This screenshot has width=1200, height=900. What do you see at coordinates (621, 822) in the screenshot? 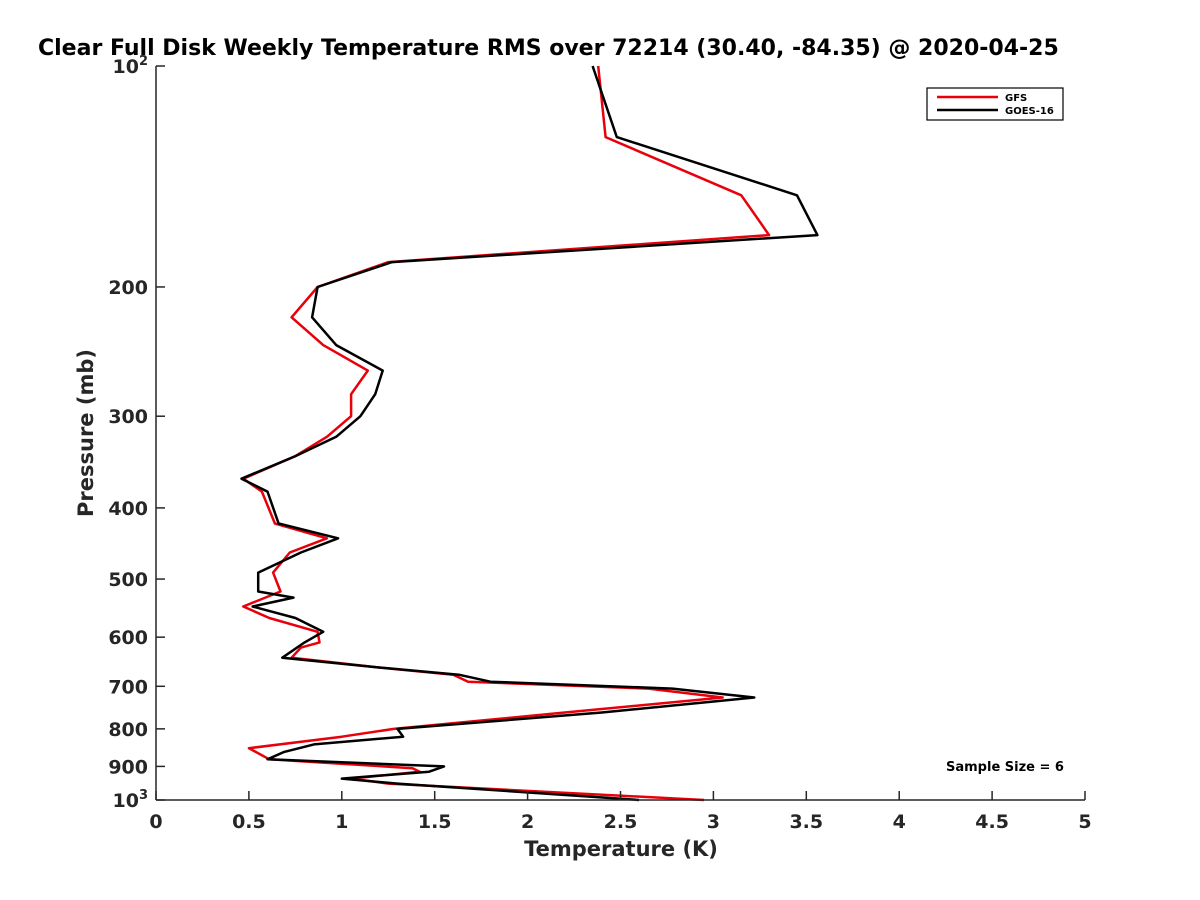
I see `x-tick-label: 2.5` at bounding box center [621, 822].